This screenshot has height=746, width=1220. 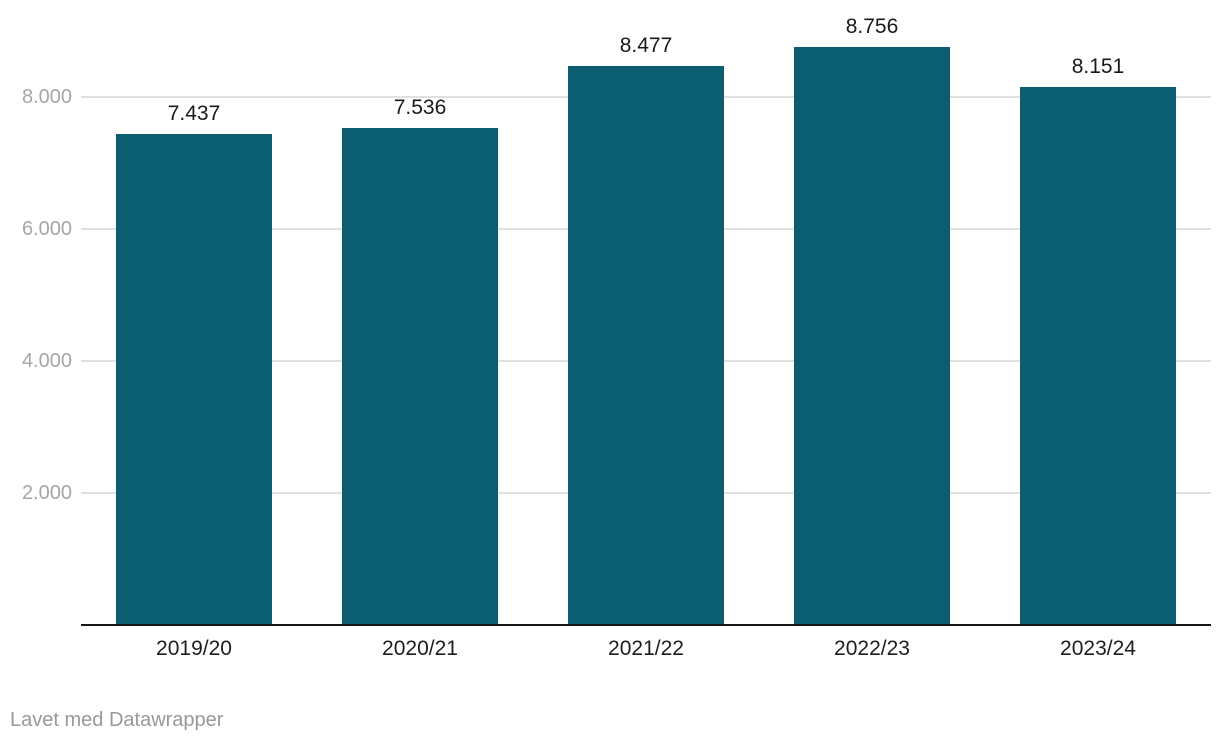 What do you see at coordinates (46, 97) in the screenshot?
I see `y-axis-tick-label: 8.000` at bounding box center [46, 97].